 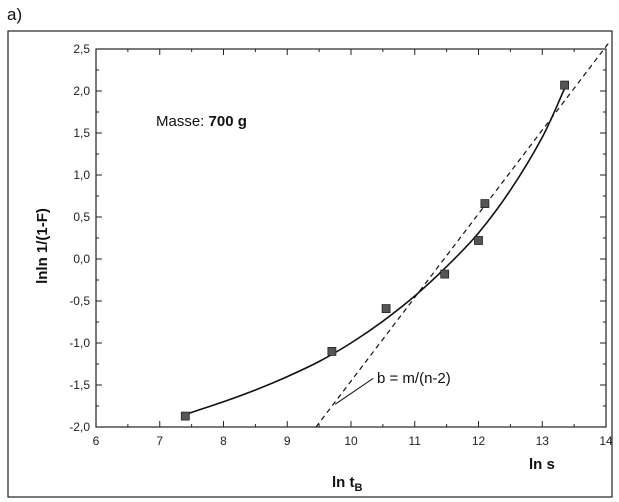 What do you see at coordinates (81, 259) in the screenshot?
I see `y-tick-label: 0,0` at bounding box center [81, 259].